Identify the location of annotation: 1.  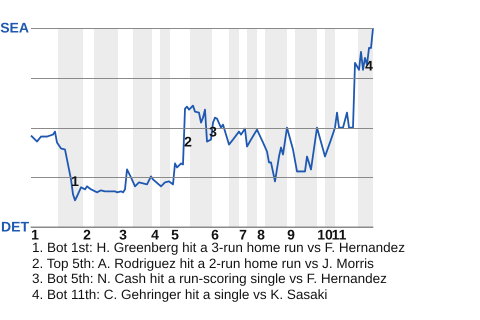
(75, 181).